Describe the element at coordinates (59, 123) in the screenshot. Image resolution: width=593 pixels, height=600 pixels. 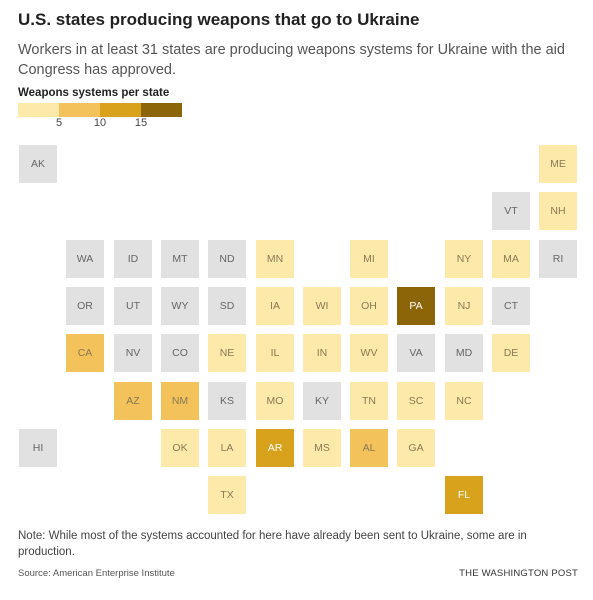
I see `legend-tick-5: 5` at that location.